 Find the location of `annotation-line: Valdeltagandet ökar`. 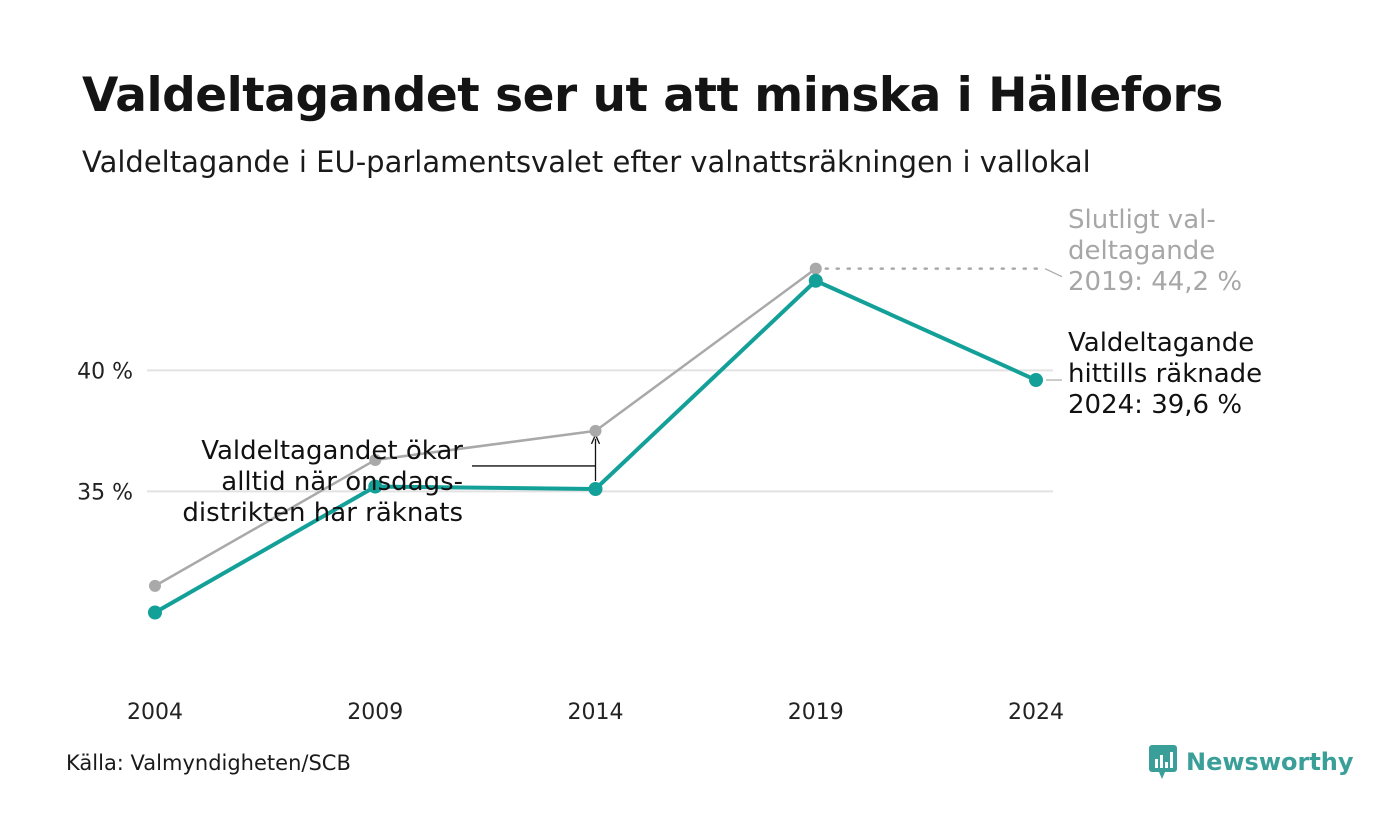

annotation-line: Valdeltagandet ökar is located at coordinates (332, 451).